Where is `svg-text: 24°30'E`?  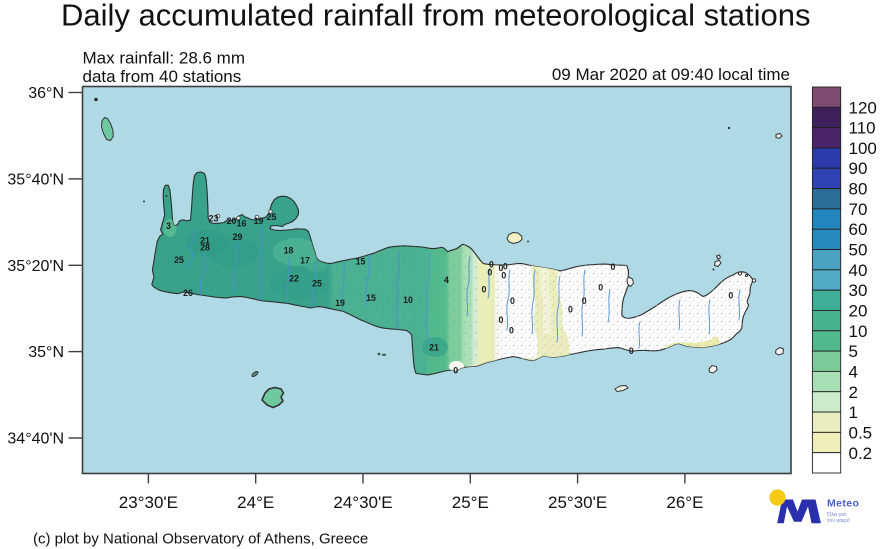 svg-text: 24°30'E is located at coordinates (362, 502).